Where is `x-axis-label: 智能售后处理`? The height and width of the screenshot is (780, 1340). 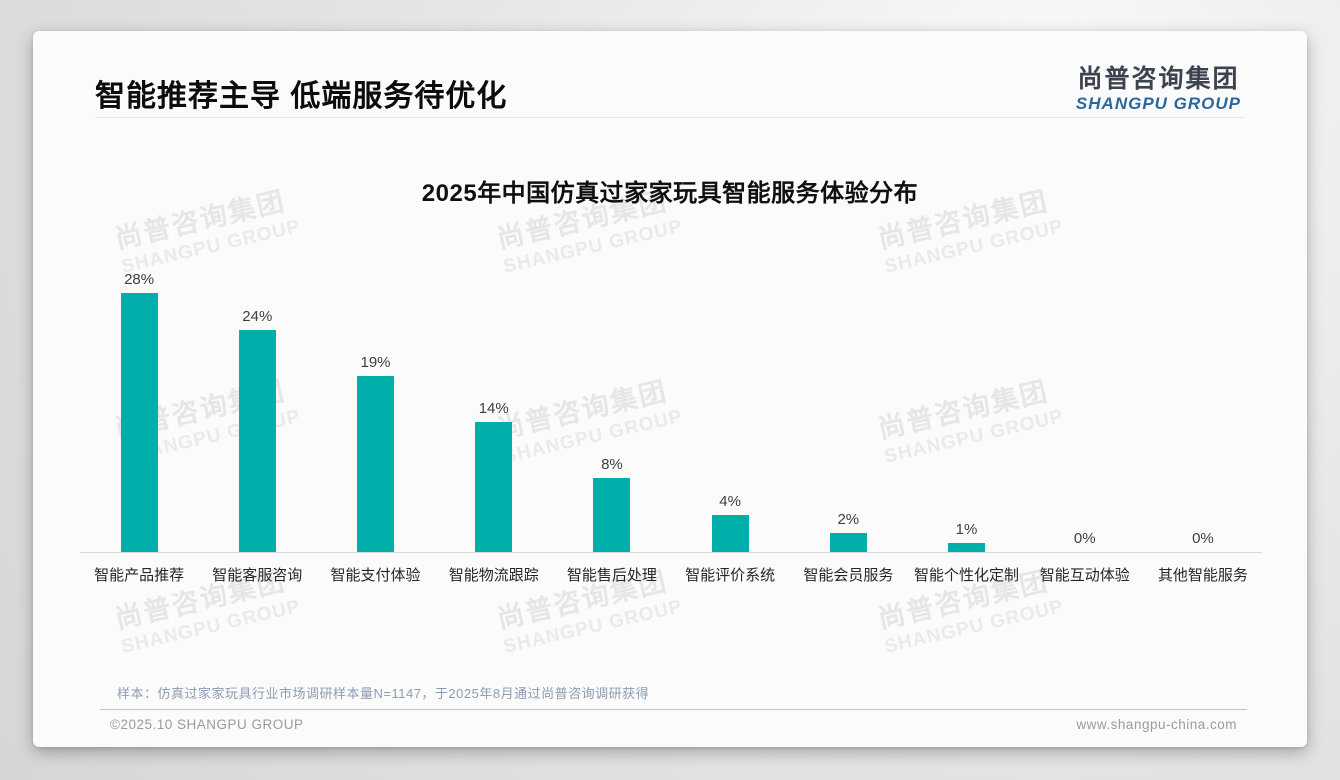
x-axis-label: 智能售后处理 is located at coordinates (611, 575).